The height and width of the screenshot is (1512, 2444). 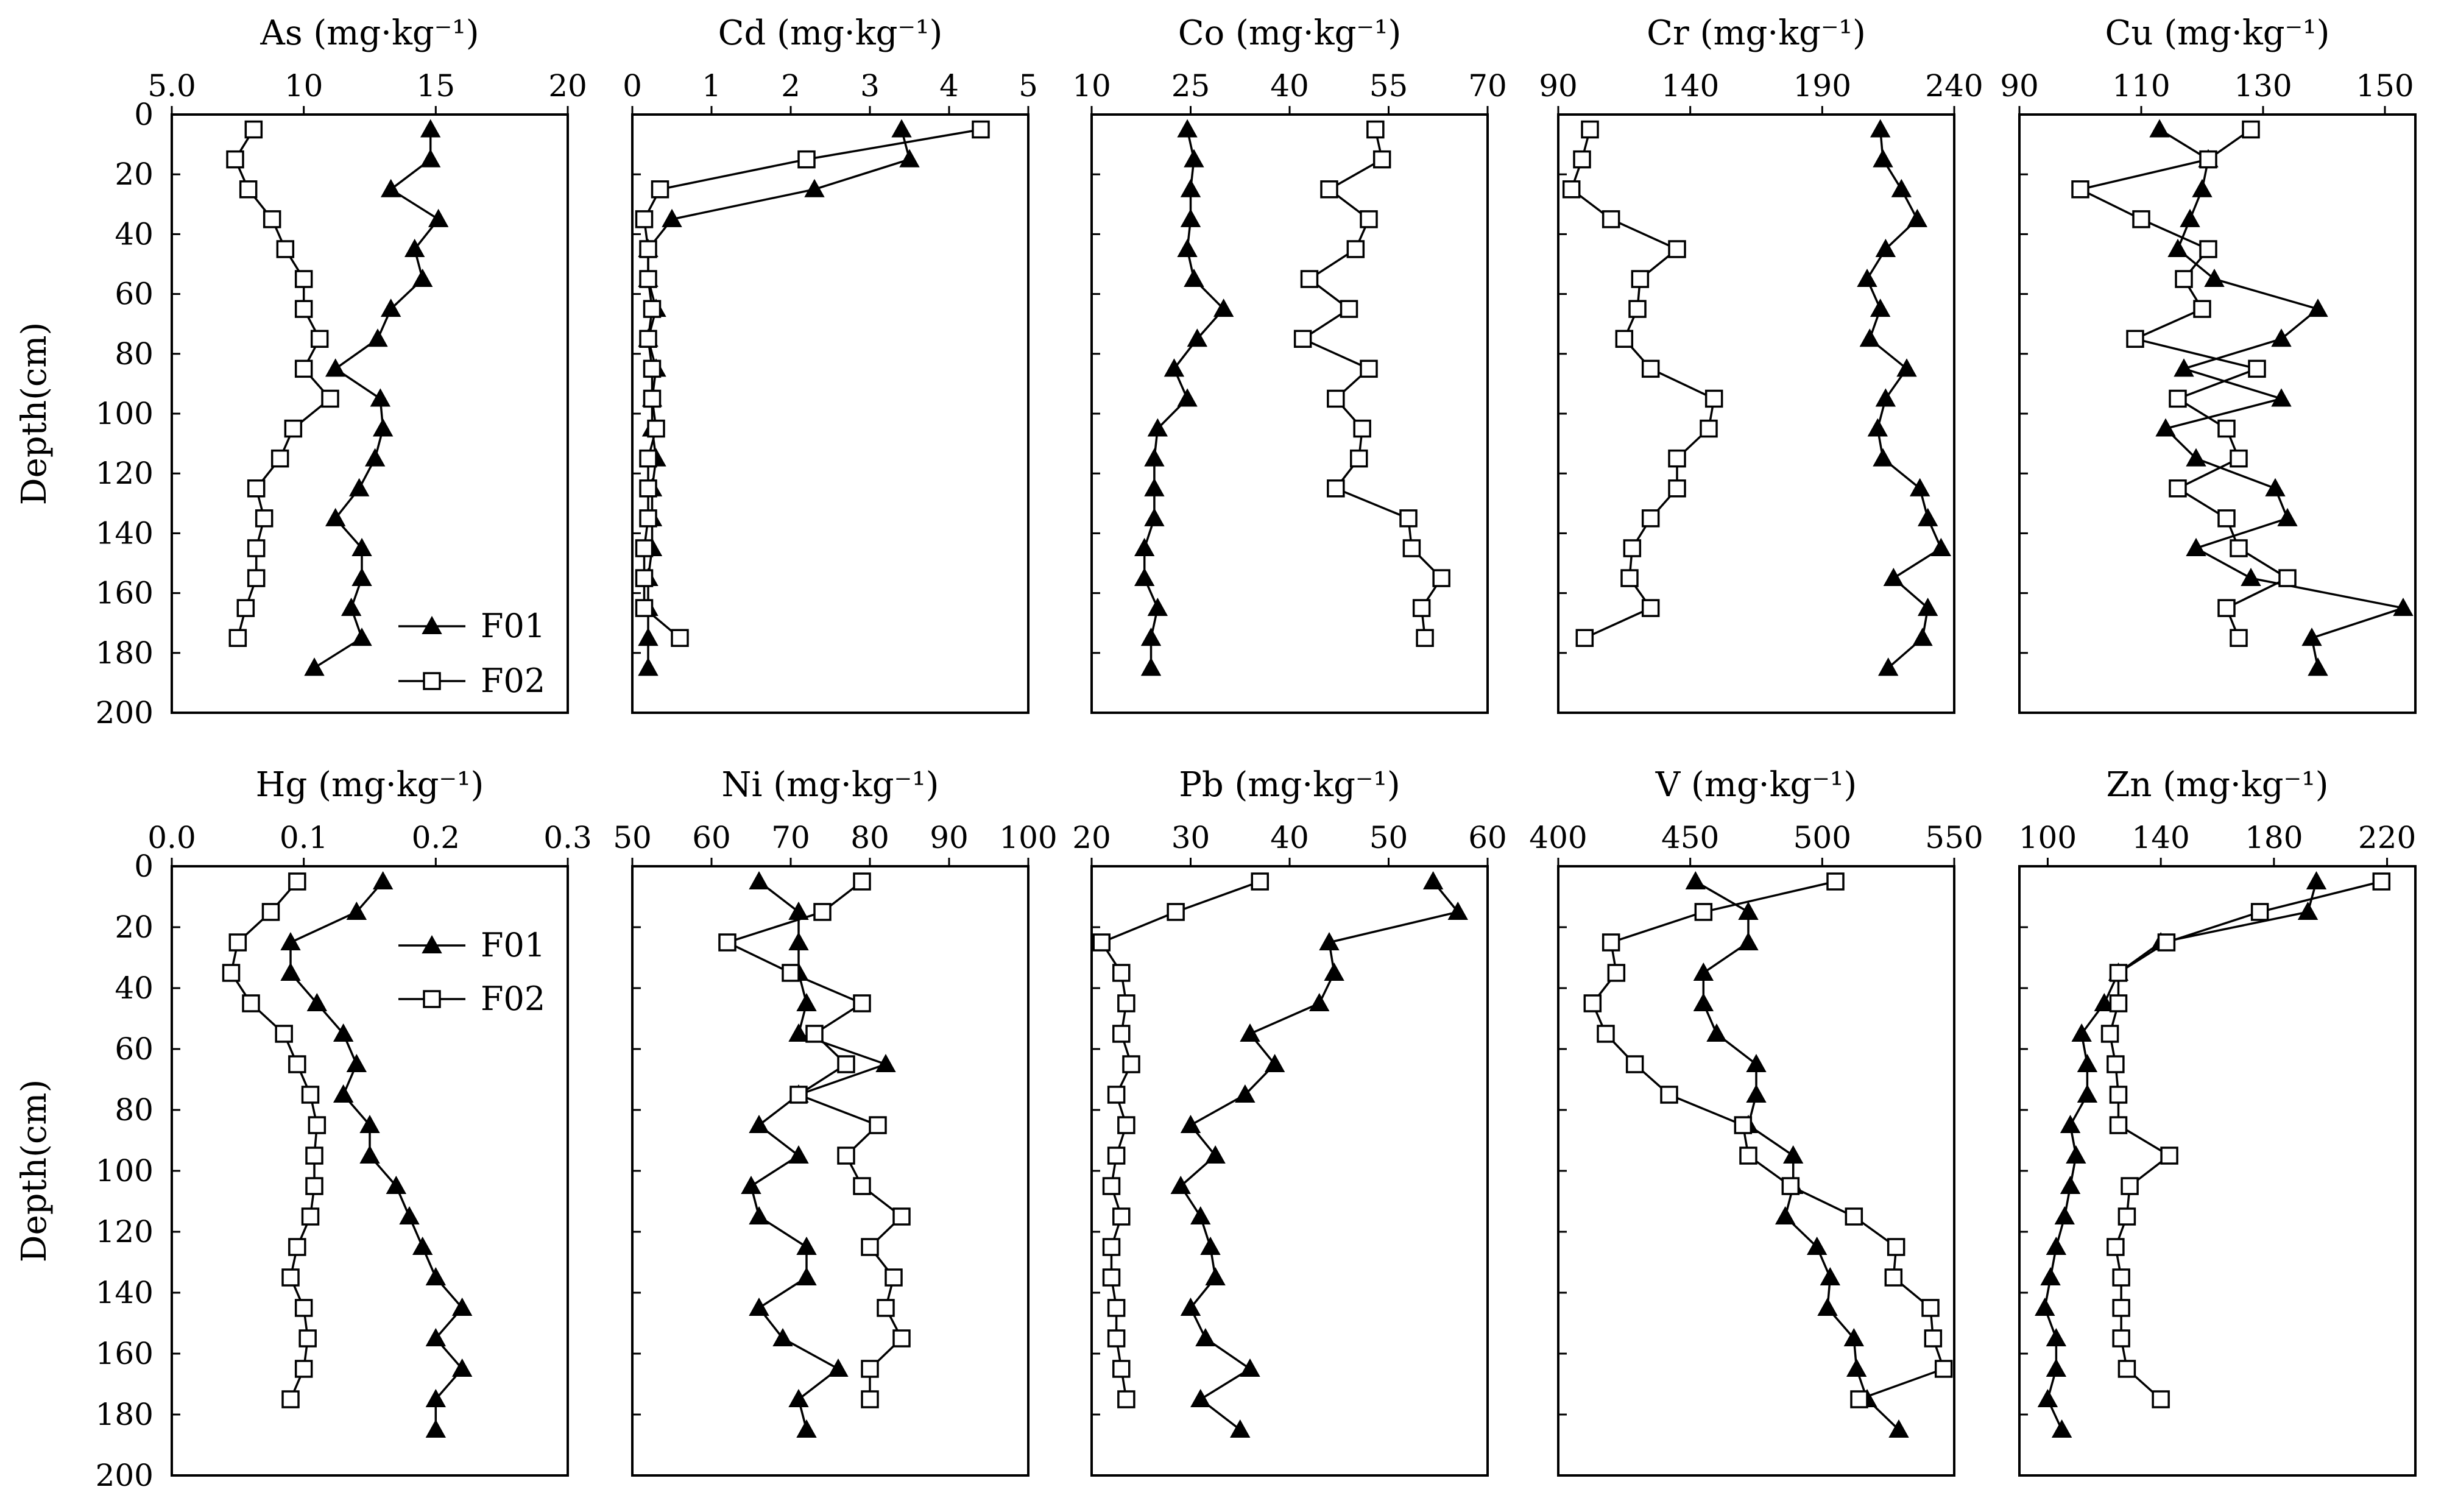 I want to click on x-tick-label: 70, so click(x=1487, y=86).